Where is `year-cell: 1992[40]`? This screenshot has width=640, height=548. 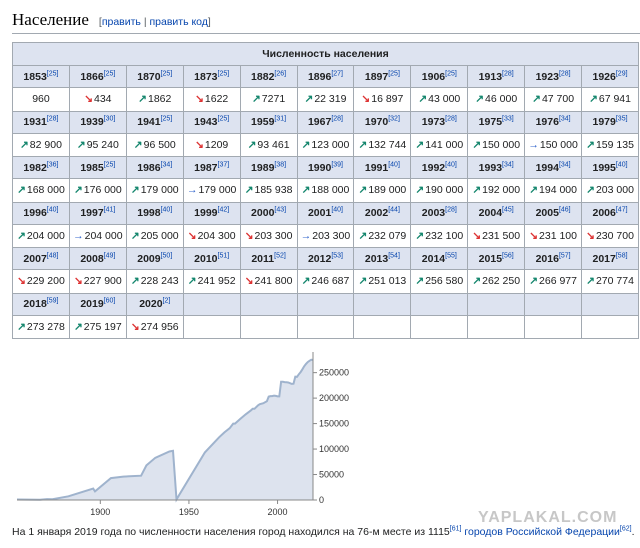 year-cell: 1992[40] is located at coordinates (439, 167).